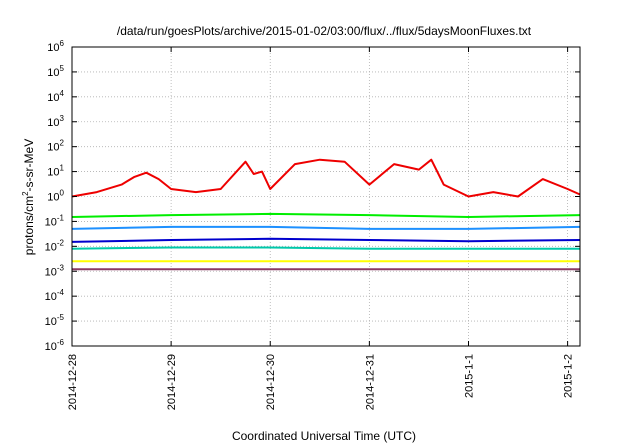 This screenshot has width=640, height=448. I want to click on y-tick-exponent: -3, so click(61, 267).